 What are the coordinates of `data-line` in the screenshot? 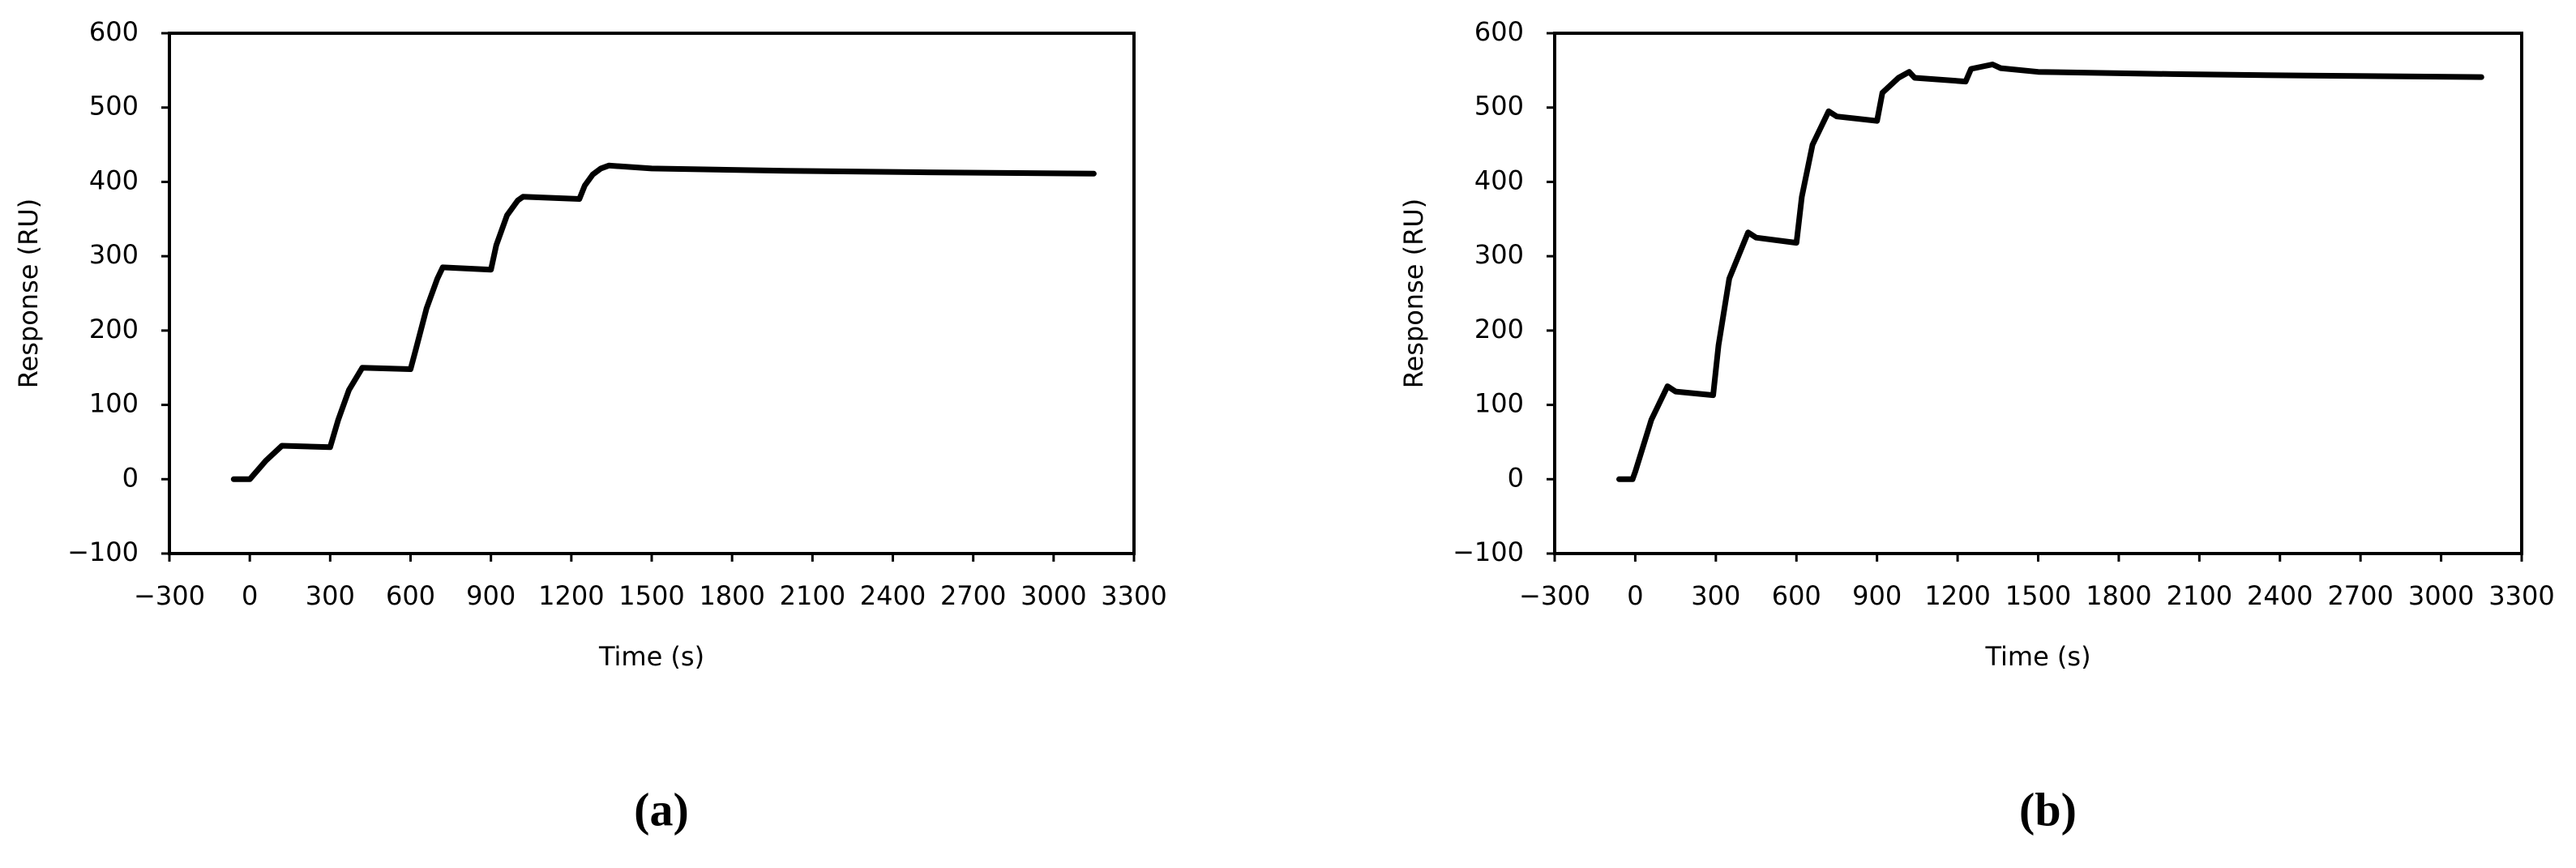 It's located at (663, 322).